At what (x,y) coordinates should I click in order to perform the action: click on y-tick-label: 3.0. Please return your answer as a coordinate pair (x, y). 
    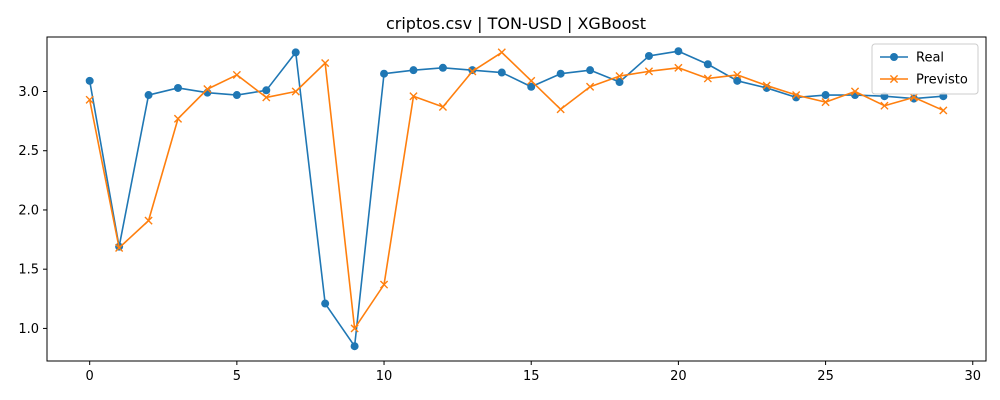
    Looking at the image, I should click on (28, 92).